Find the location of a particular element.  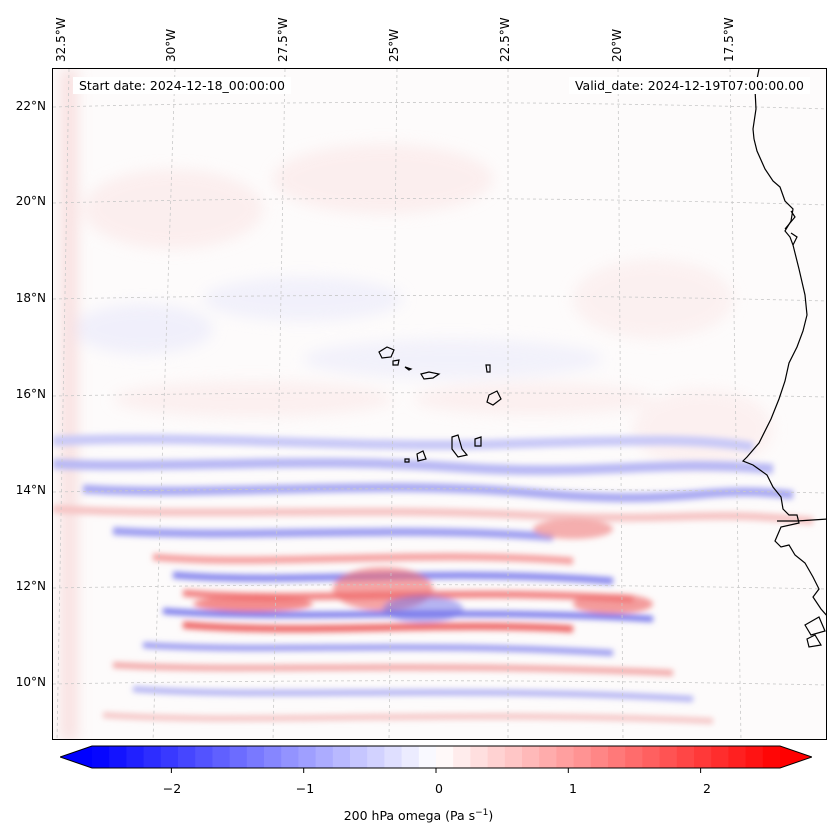

lon-label-22-5w: 22.5°W is located at coordinates (505, 39).